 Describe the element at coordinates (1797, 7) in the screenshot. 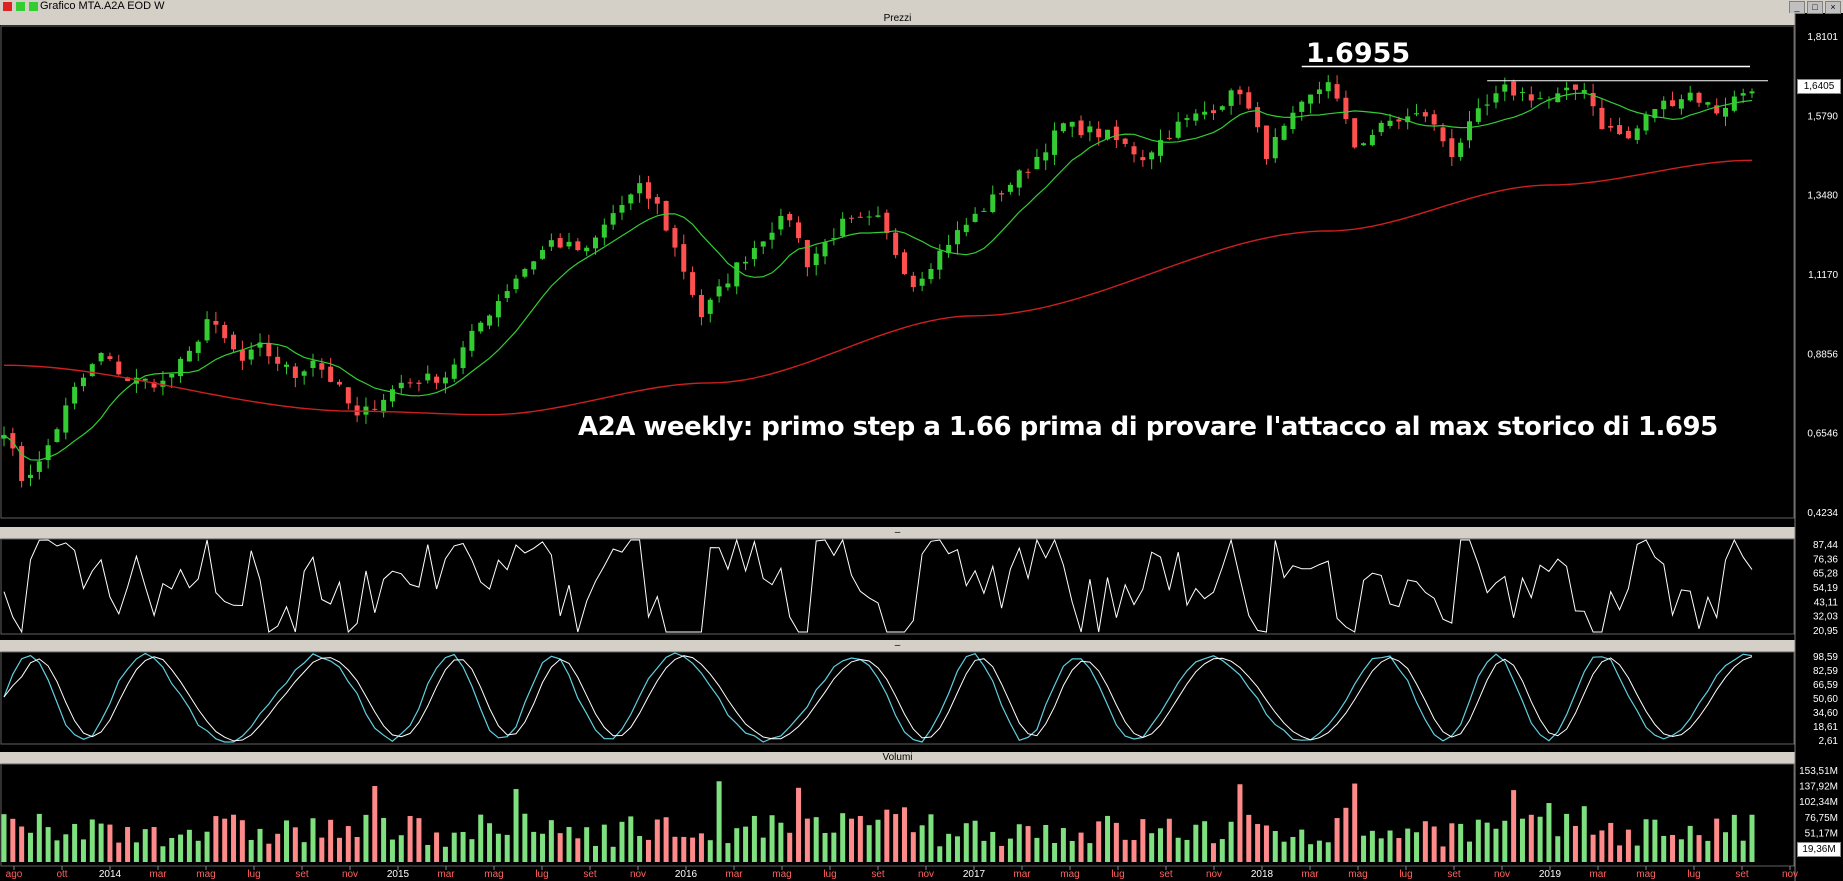

I see `minimize-button: _` at that location.